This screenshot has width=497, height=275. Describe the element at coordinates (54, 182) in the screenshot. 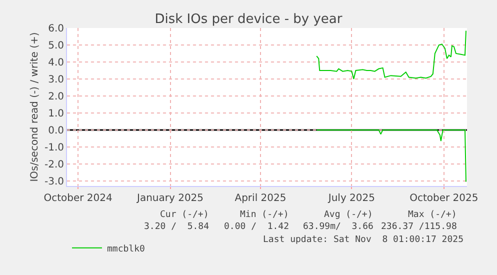

I see `y-tick-label: -3.0` at that location.